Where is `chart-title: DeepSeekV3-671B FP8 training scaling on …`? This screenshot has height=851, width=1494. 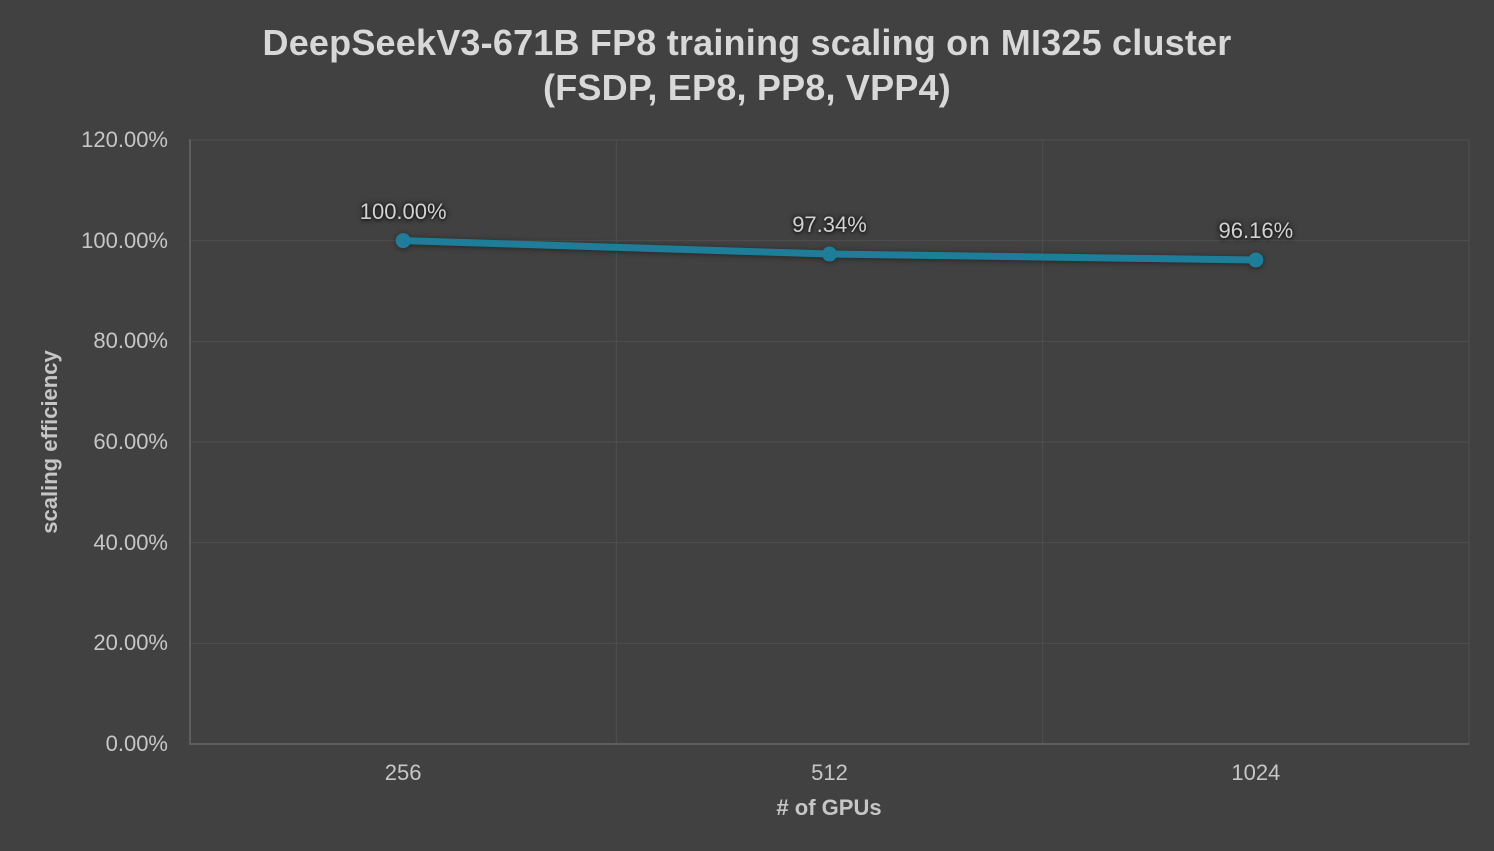
chart-title: DeepSeekV3-671B FP8 training scaling on … is located at coordinates (747, 65).